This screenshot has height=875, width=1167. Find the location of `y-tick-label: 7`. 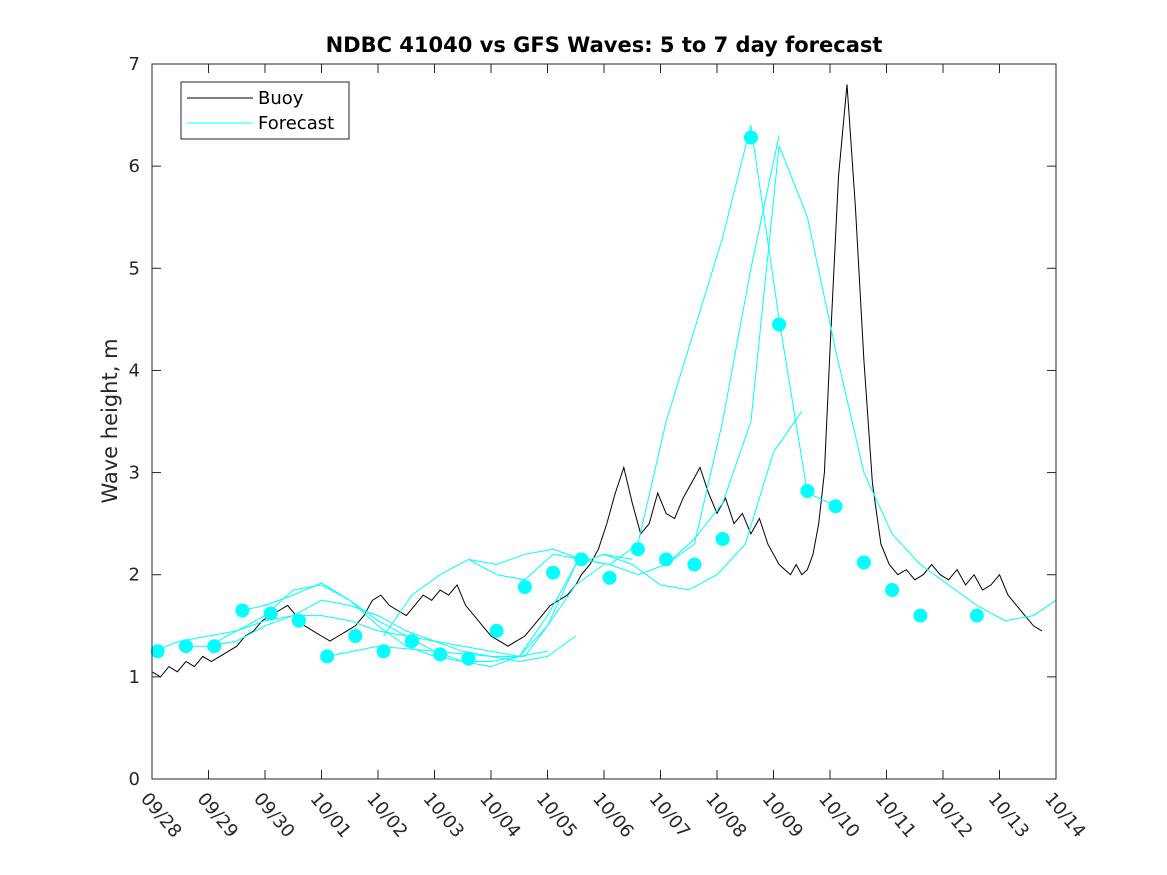

y-tick-label: 7 is located at coordinates (134, 64).